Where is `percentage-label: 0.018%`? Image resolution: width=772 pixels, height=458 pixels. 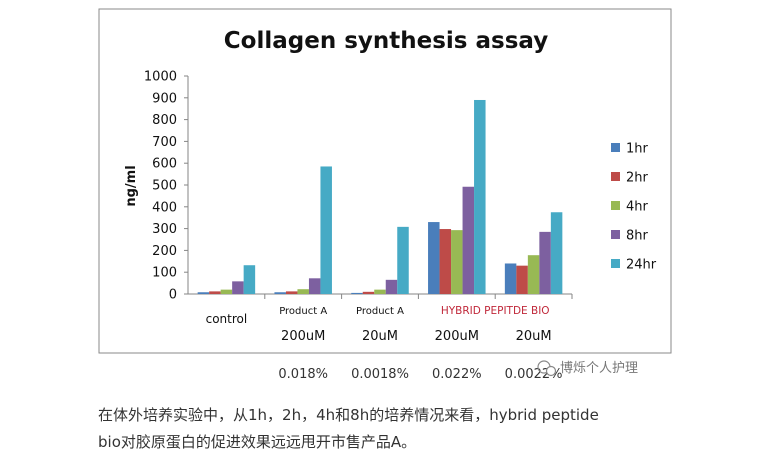 percentage-label: 0.018% is located at coordinates (303, 374).